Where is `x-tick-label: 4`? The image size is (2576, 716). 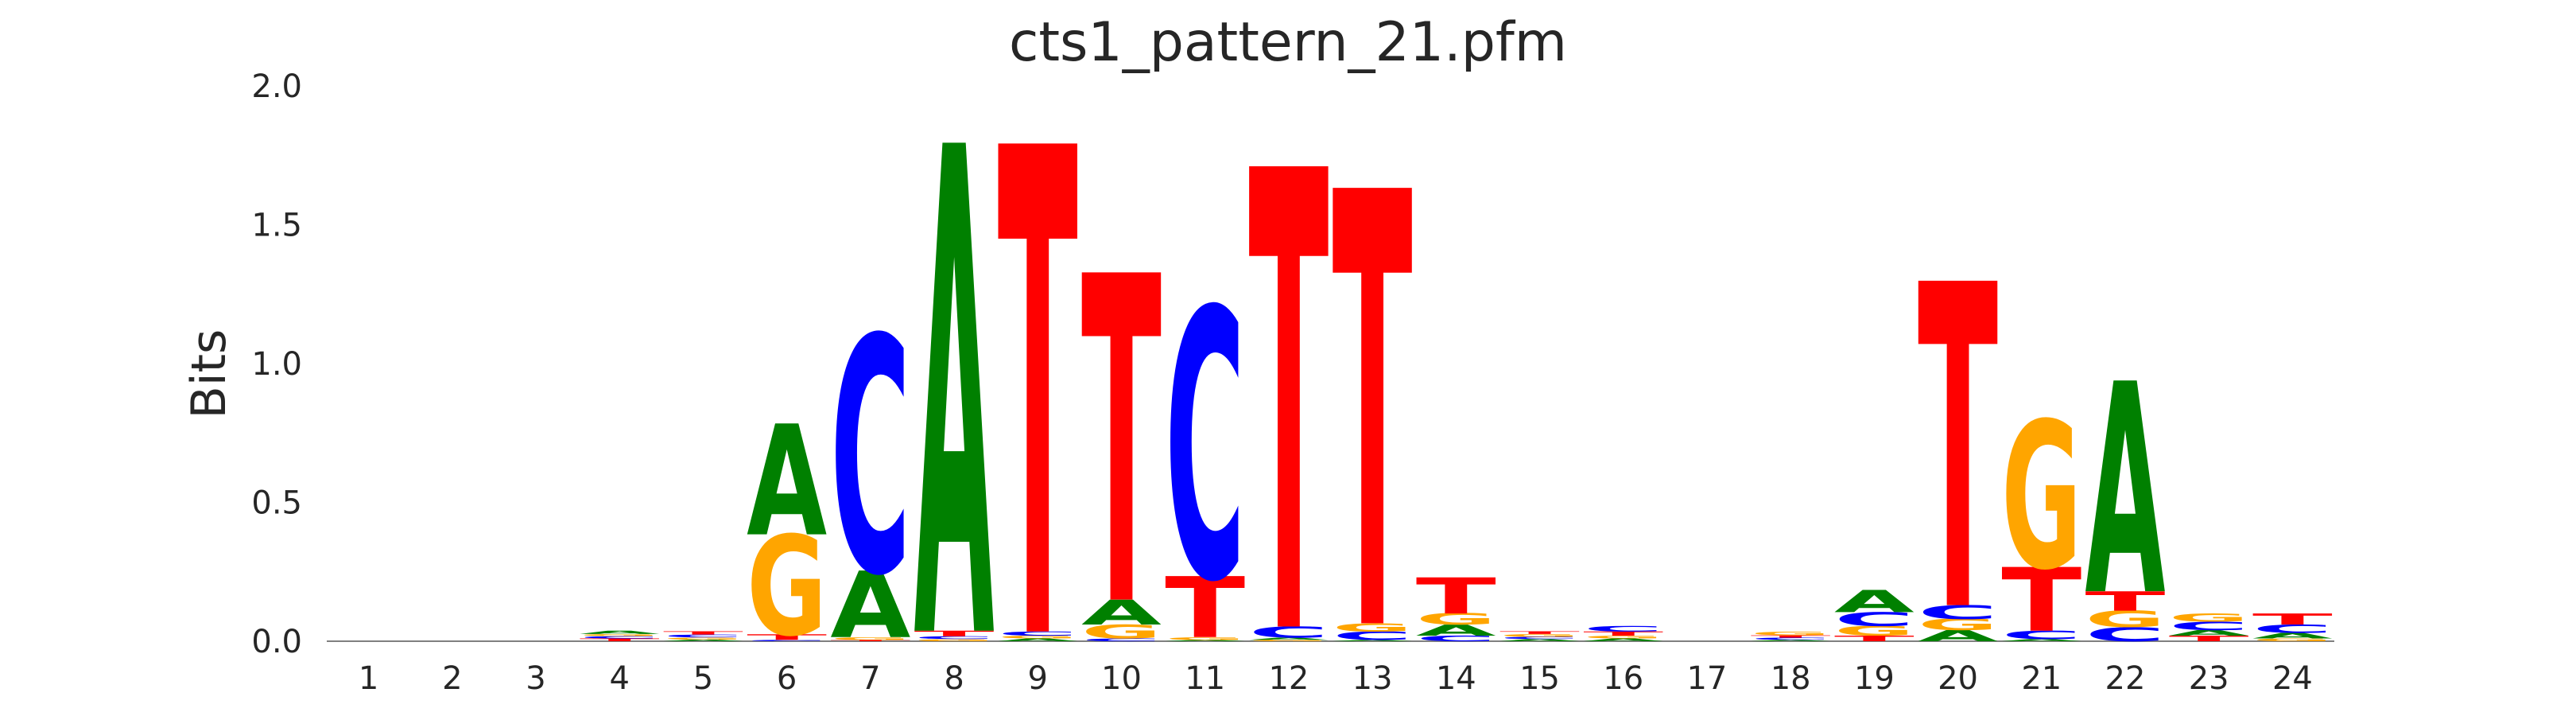 x-tick-label: 4 is located at coordinates (620, 678).